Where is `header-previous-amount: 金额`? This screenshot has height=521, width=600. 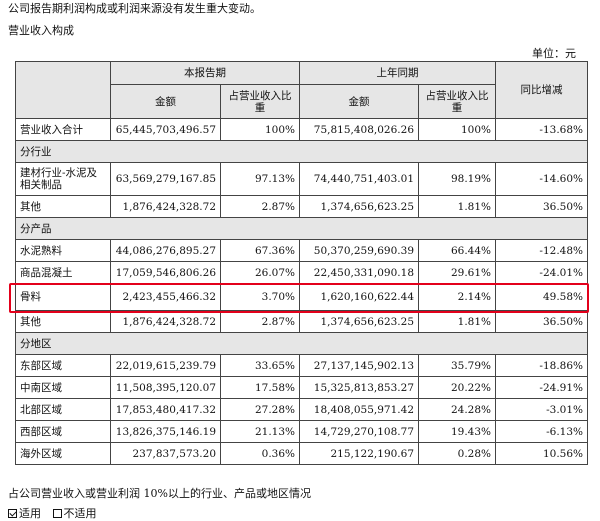
header-previous-amount: 金额 is located at coordinates (359, 101).